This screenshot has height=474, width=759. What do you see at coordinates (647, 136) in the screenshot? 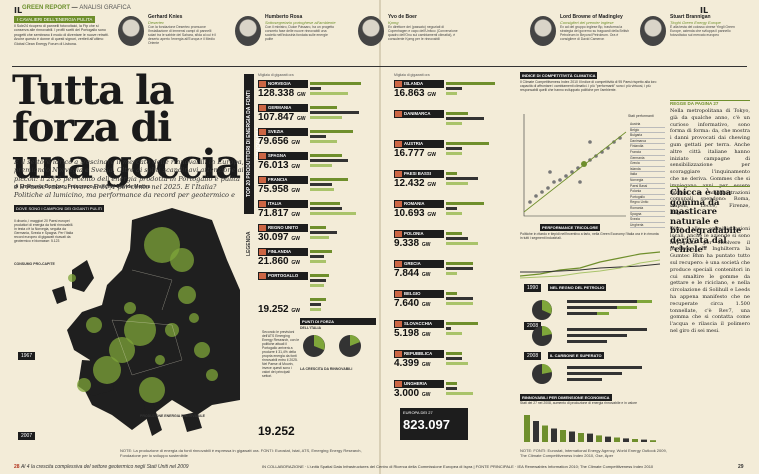
I see `competitiveness-country: Bulgaria` at bounding box center [647, 136].